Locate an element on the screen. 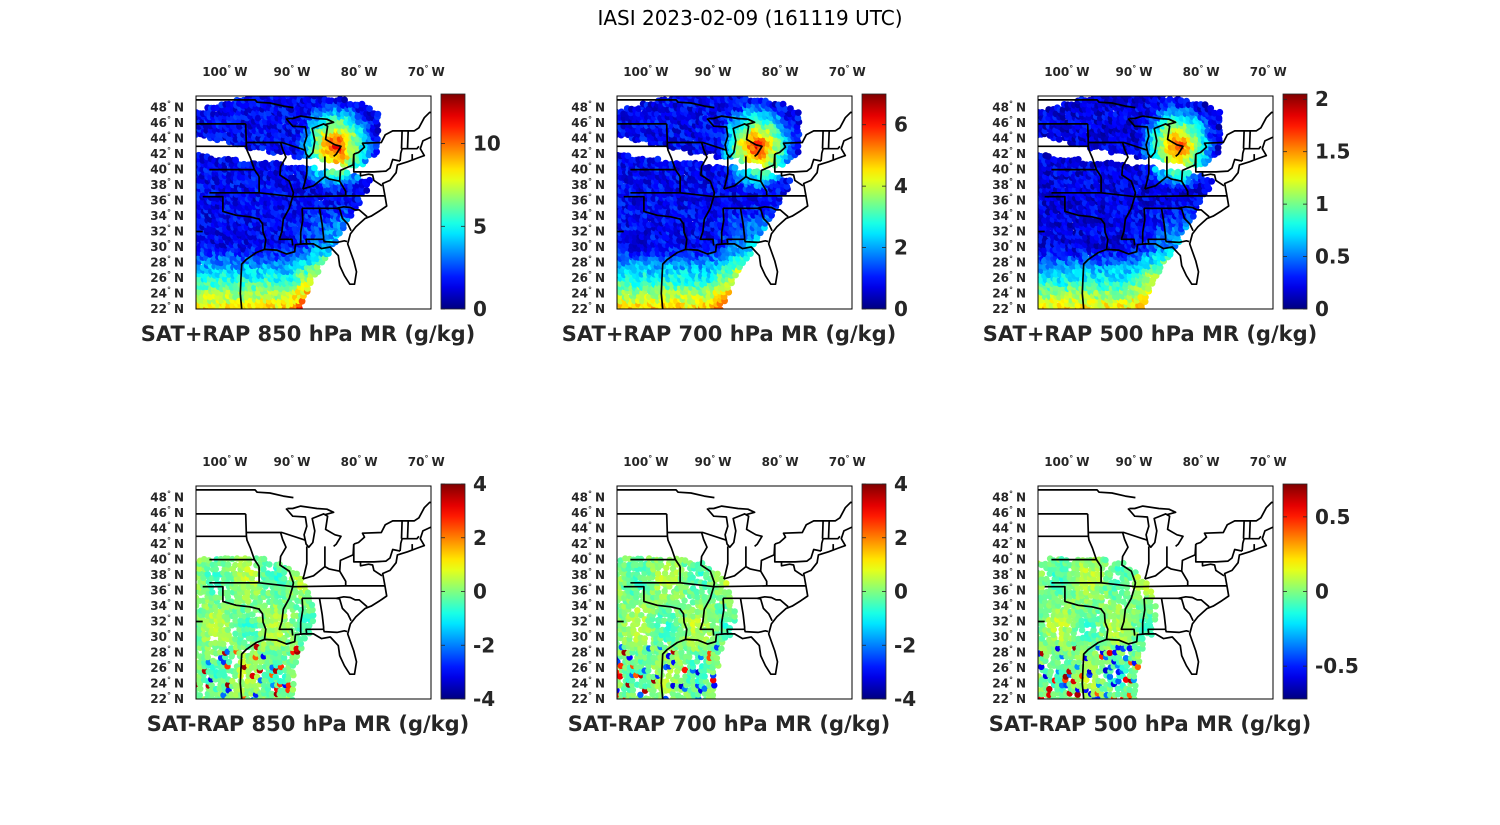 The height and width of the screenshot is (825, 1500). colorbar-tick-label: 10 is located at coordinates (487, 144).